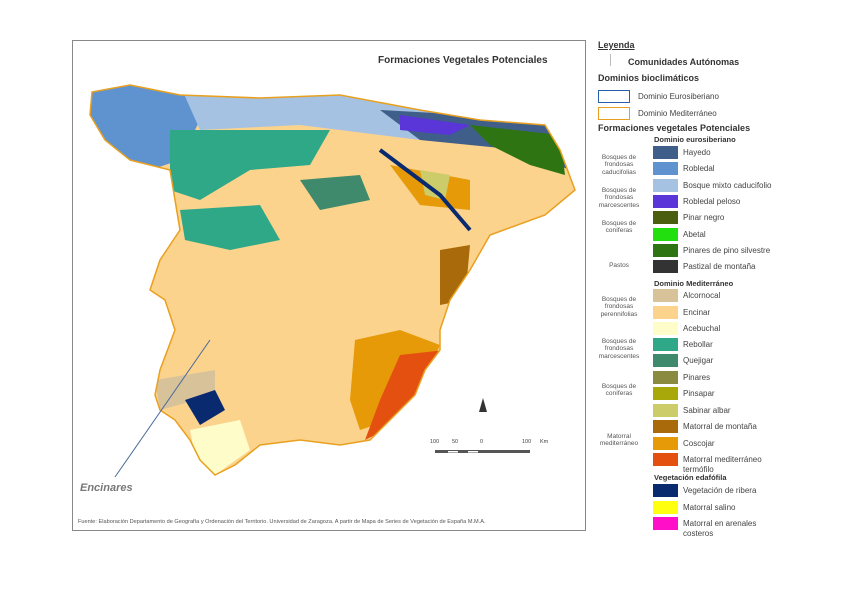  Describe the element at coordinates (699, 168) in the screenshot. I see `legend-label: Robledal` at that location.